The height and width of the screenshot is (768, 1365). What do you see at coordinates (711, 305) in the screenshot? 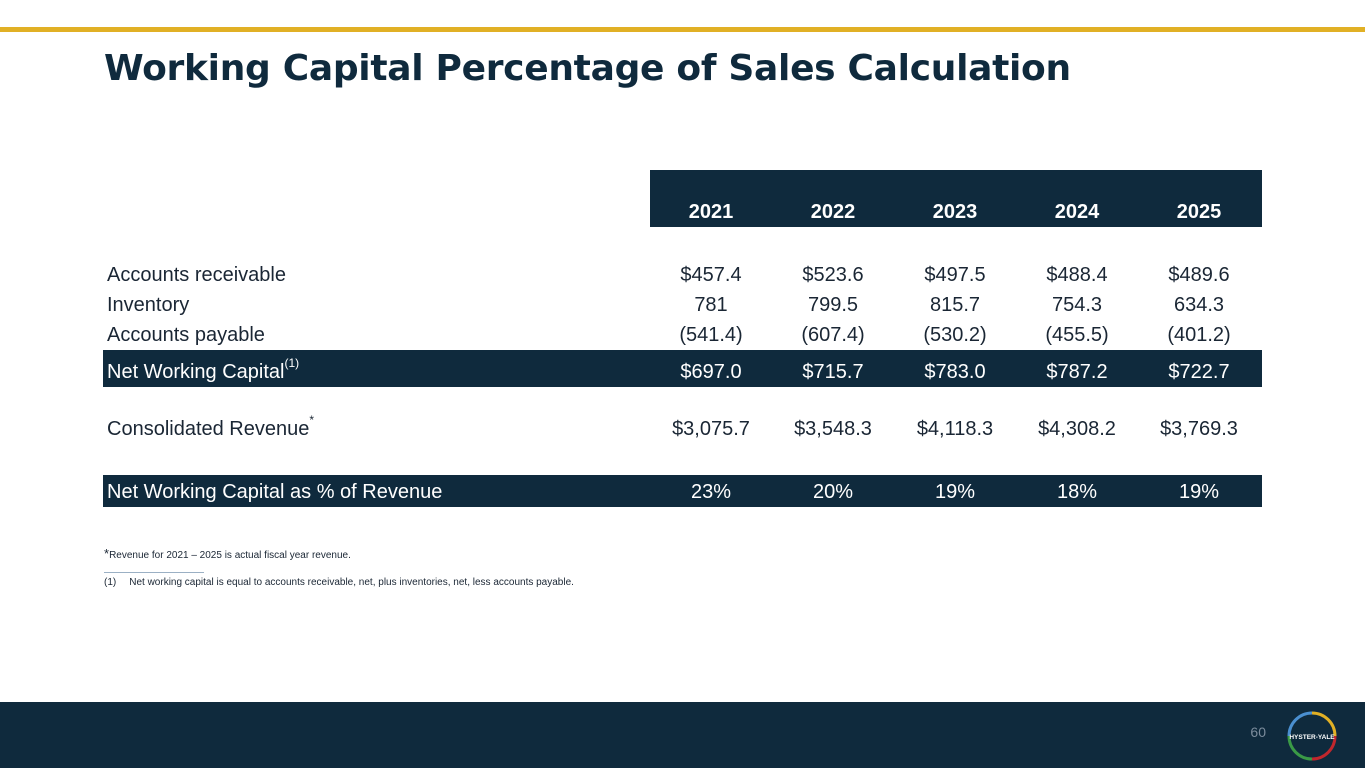
I see `inventory-2021: 781` at bounding box center [711, 305].